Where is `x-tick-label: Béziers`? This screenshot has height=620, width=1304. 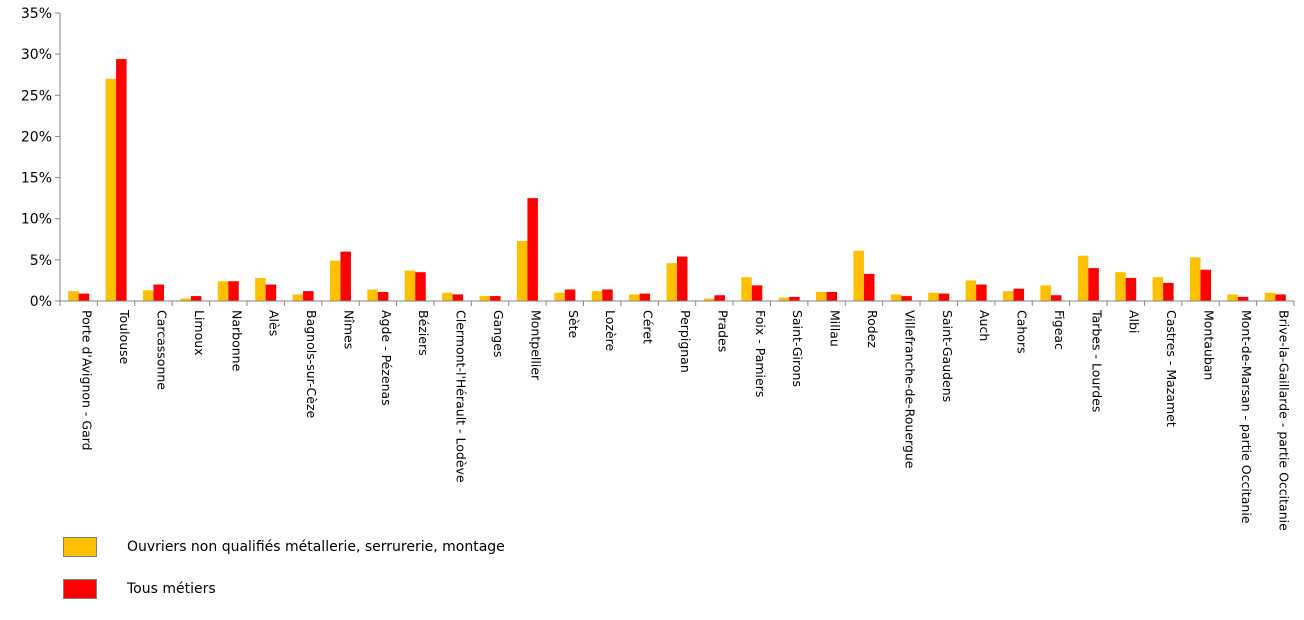 x-tick-label: Béziers is located at coordinates (423, 333).